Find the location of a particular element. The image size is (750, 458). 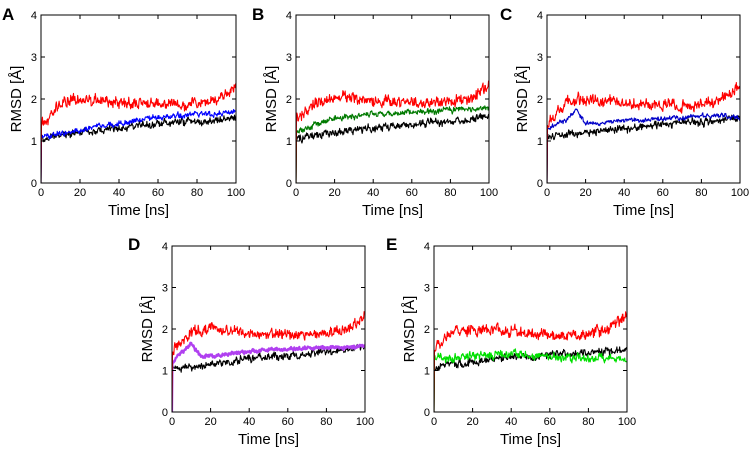

panel-letter: D is located at coordinates (134, 244).